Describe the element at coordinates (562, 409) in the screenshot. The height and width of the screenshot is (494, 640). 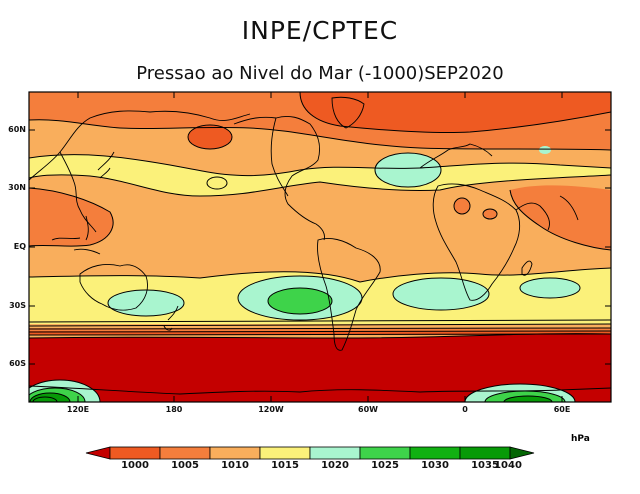
I see `lon-label-60e: 60E` at that location.